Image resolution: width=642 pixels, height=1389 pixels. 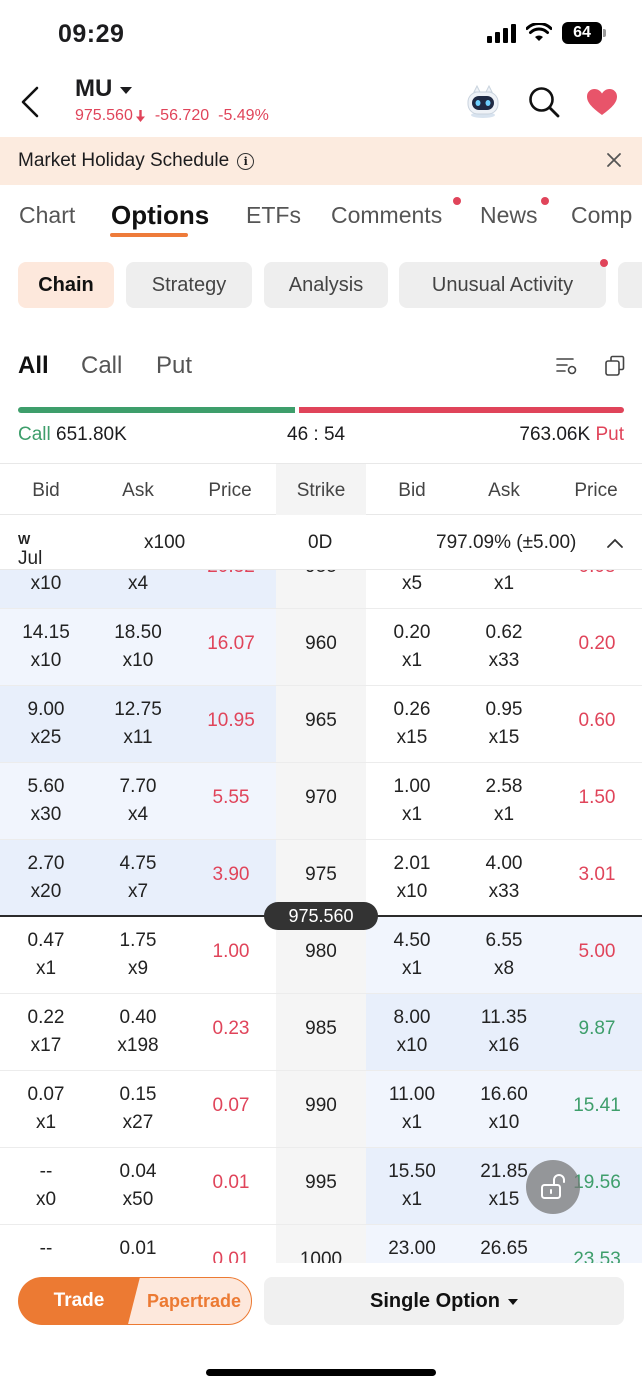 I want to click on put-price-header: Price, so click(x=596, y=490).